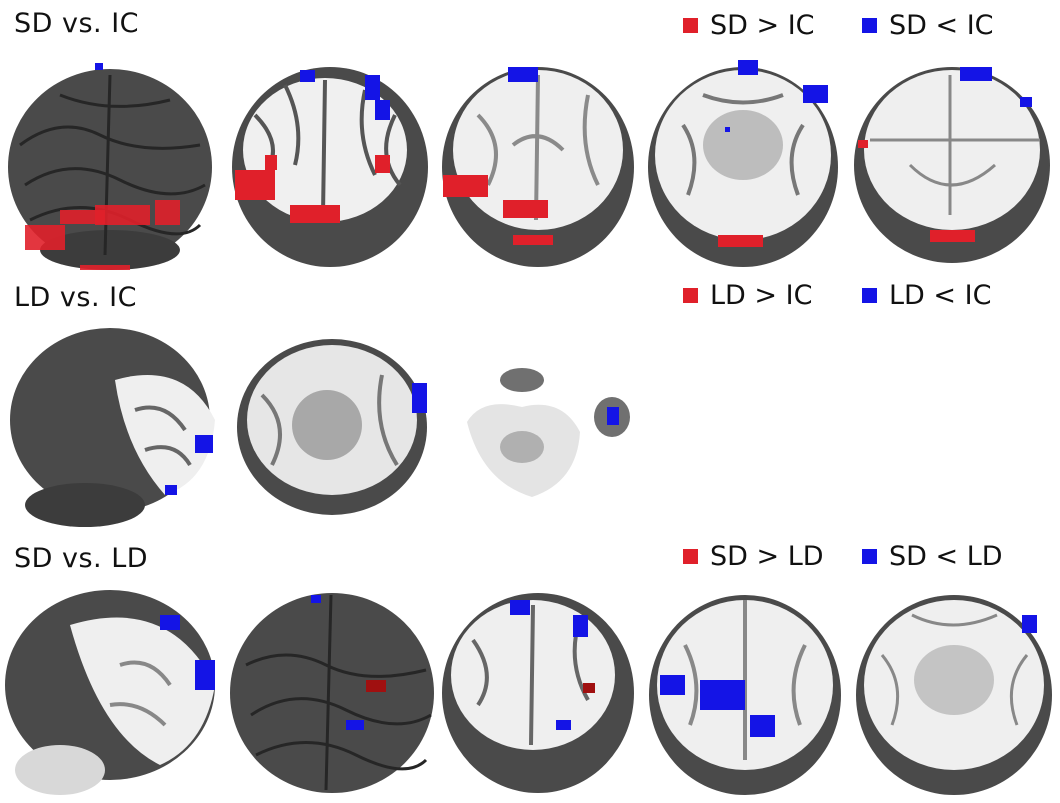 The height and width of the screenshot is (803, 1060). I want to click on panel-1-legend-decrease: SD < IC, so click(928, 25).